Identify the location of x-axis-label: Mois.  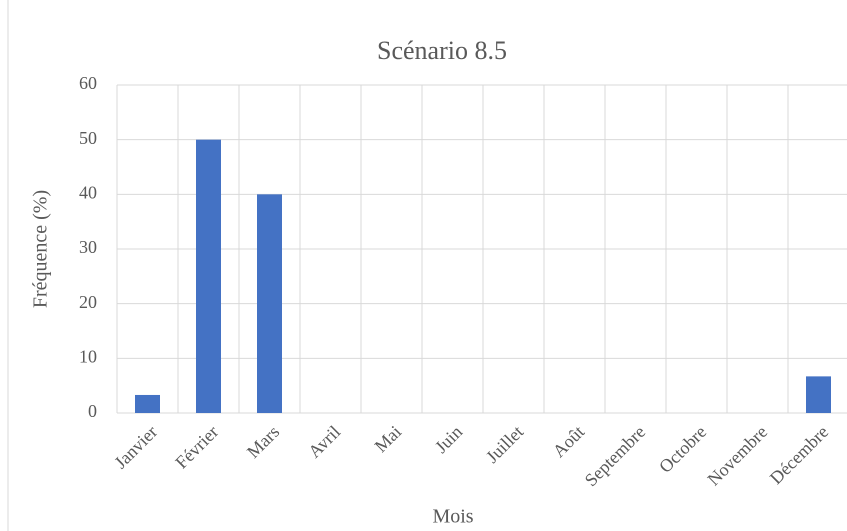
(452, 517).